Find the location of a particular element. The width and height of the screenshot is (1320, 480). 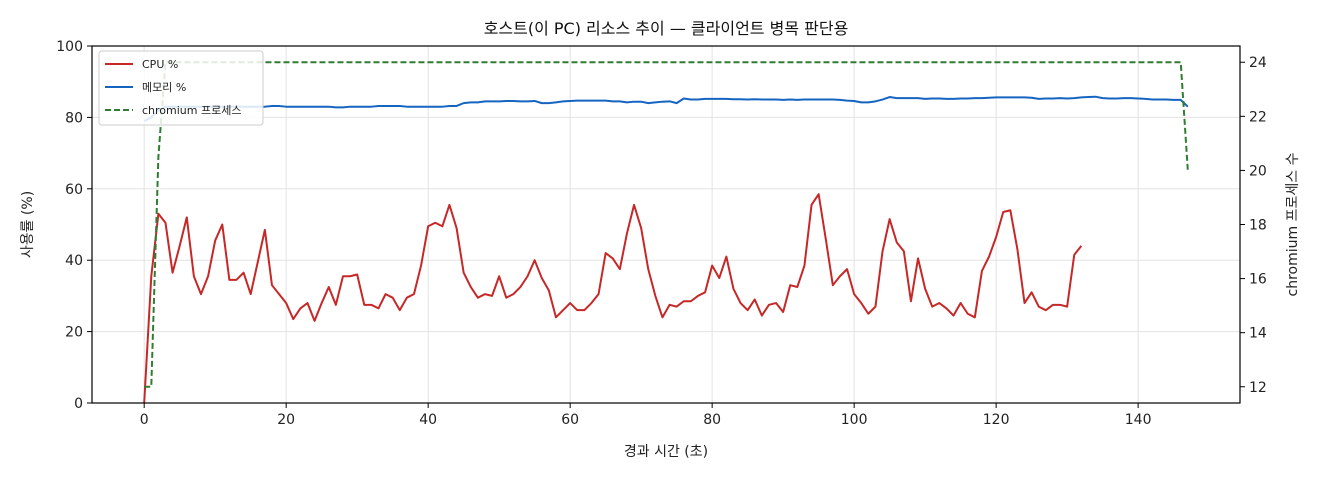

chart-title: 호스트(이 PC) 리소스 추이 — 클라이언트 병목 판단용 is located at coordinates (666, 28).